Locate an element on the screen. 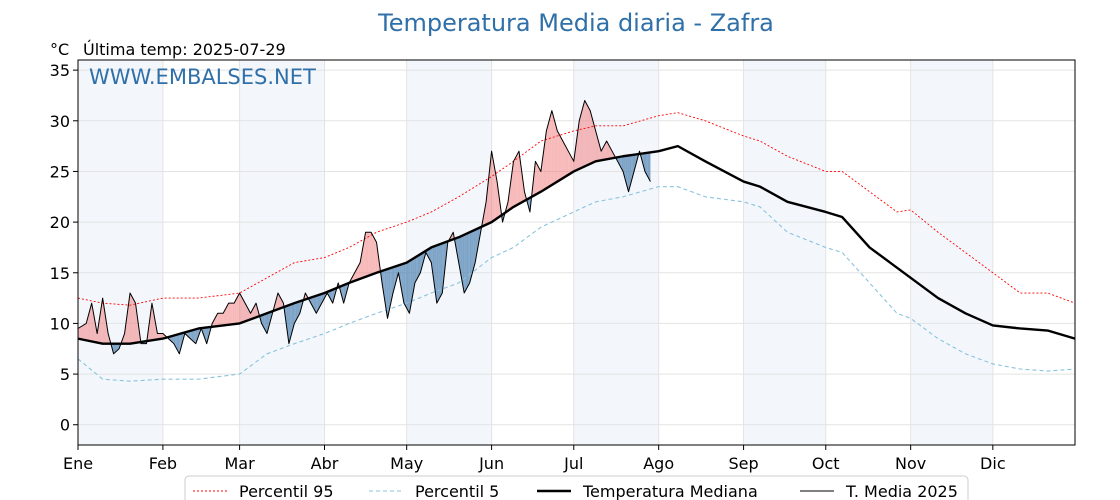 This screenshot has width=1120, height=500. x-tick-label: Ago is located at coordinates (658, 463).